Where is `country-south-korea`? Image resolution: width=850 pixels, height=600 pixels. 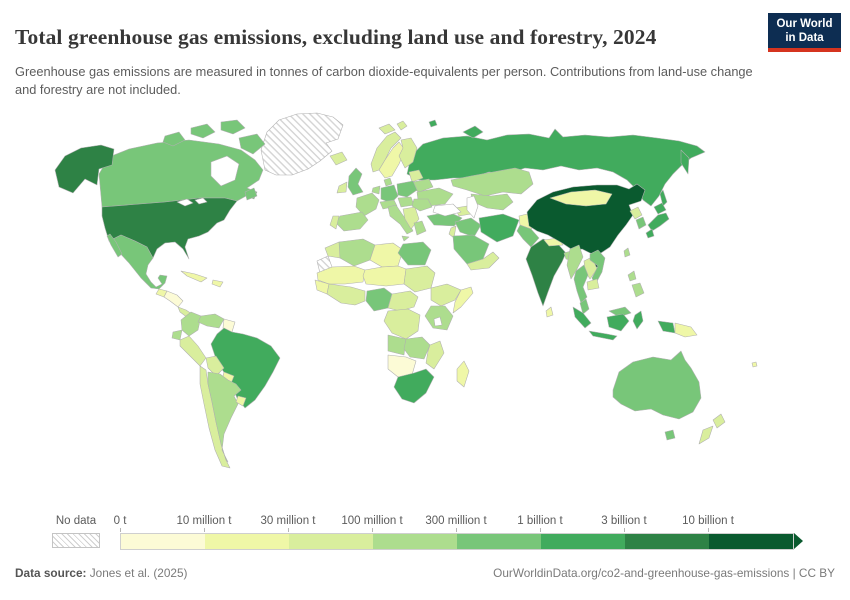 country-south-korea is located at coordinates (641, 223).